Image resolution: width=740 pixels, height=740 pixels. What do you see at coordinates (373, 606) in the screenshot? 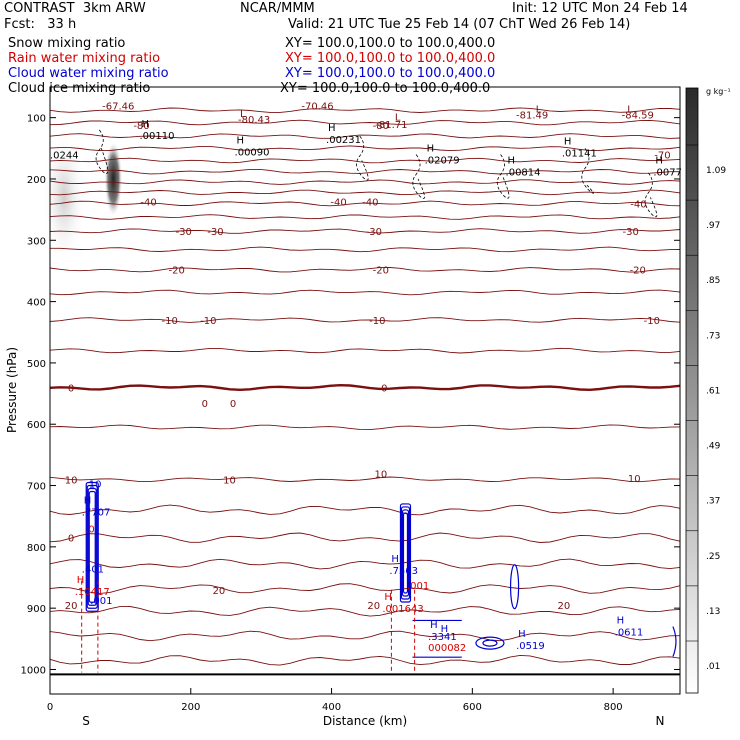
I see `temperature-contour-label: 20` at bounding box center [373, 606].